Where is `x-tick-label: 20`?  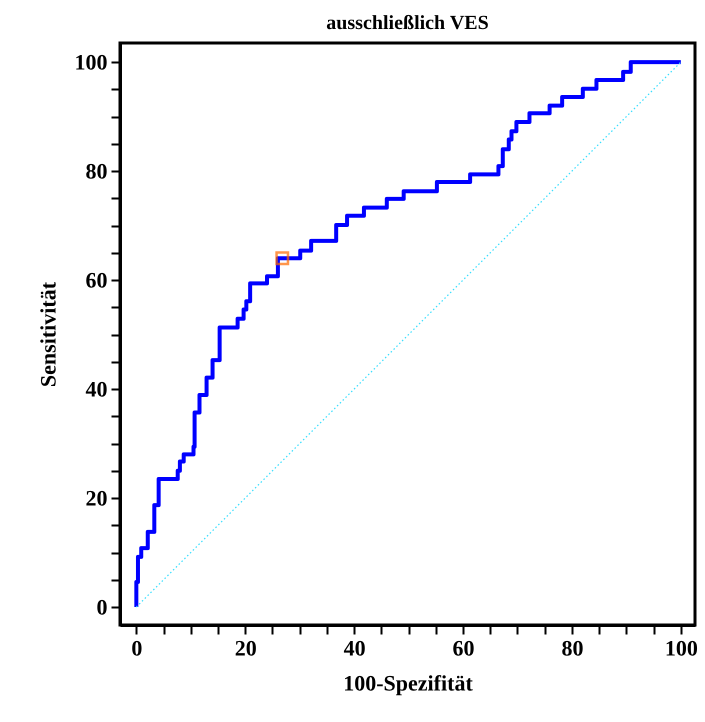
x-tick-label: 20 is located at coordinates (245, 648).